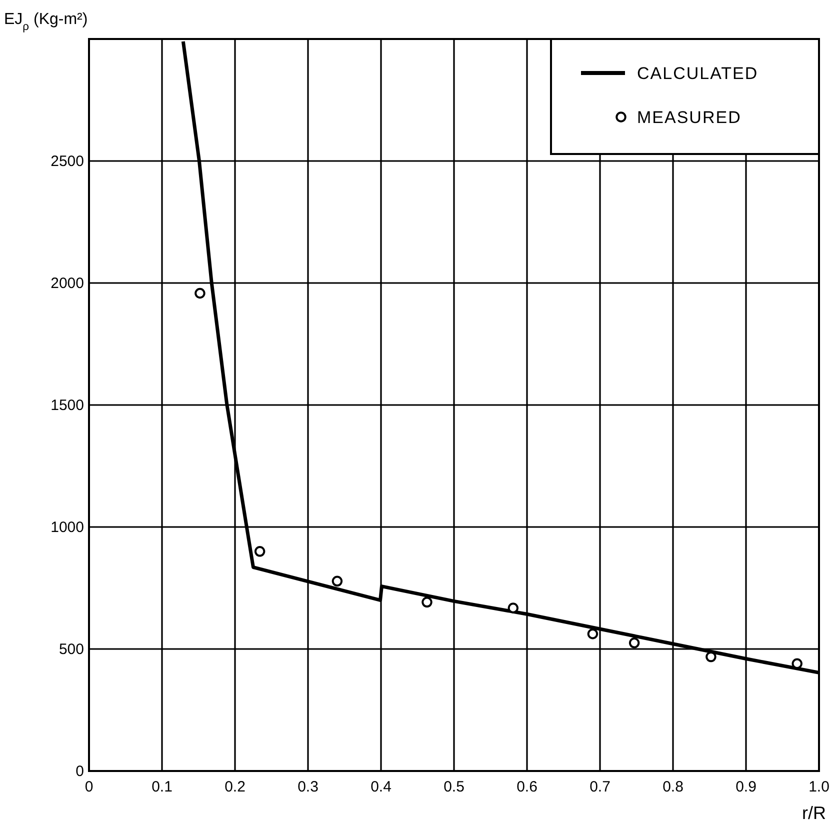  Describe the element at coordinates (67, 161) in the screenshot. I see `y-tick-label: 2500` at that location.